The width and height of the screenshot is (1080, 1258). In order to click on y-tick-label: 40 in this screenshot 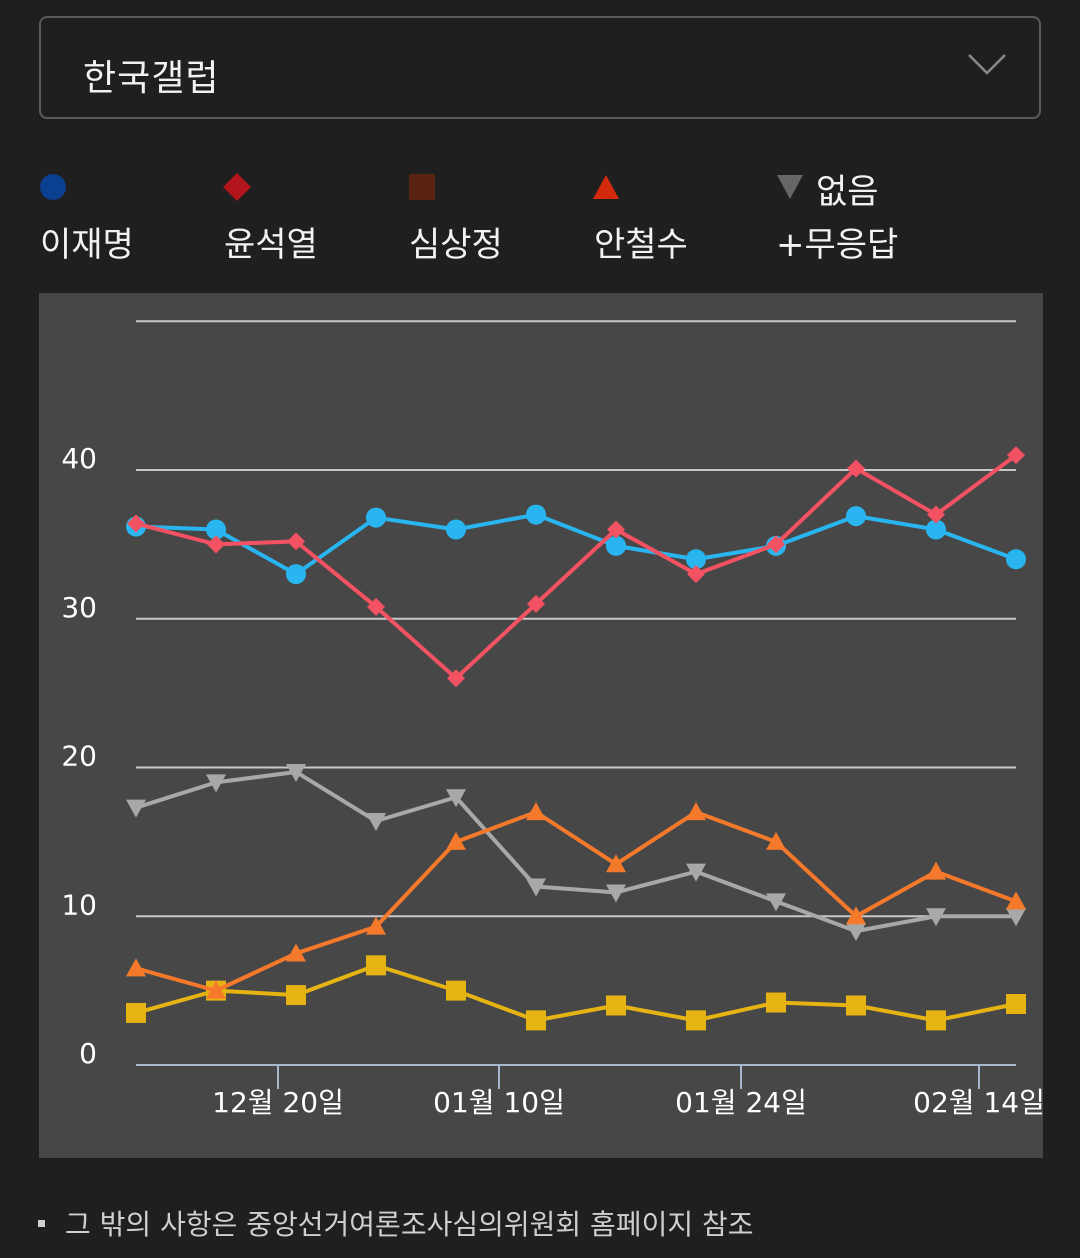, I will do `click(79, 458)`.